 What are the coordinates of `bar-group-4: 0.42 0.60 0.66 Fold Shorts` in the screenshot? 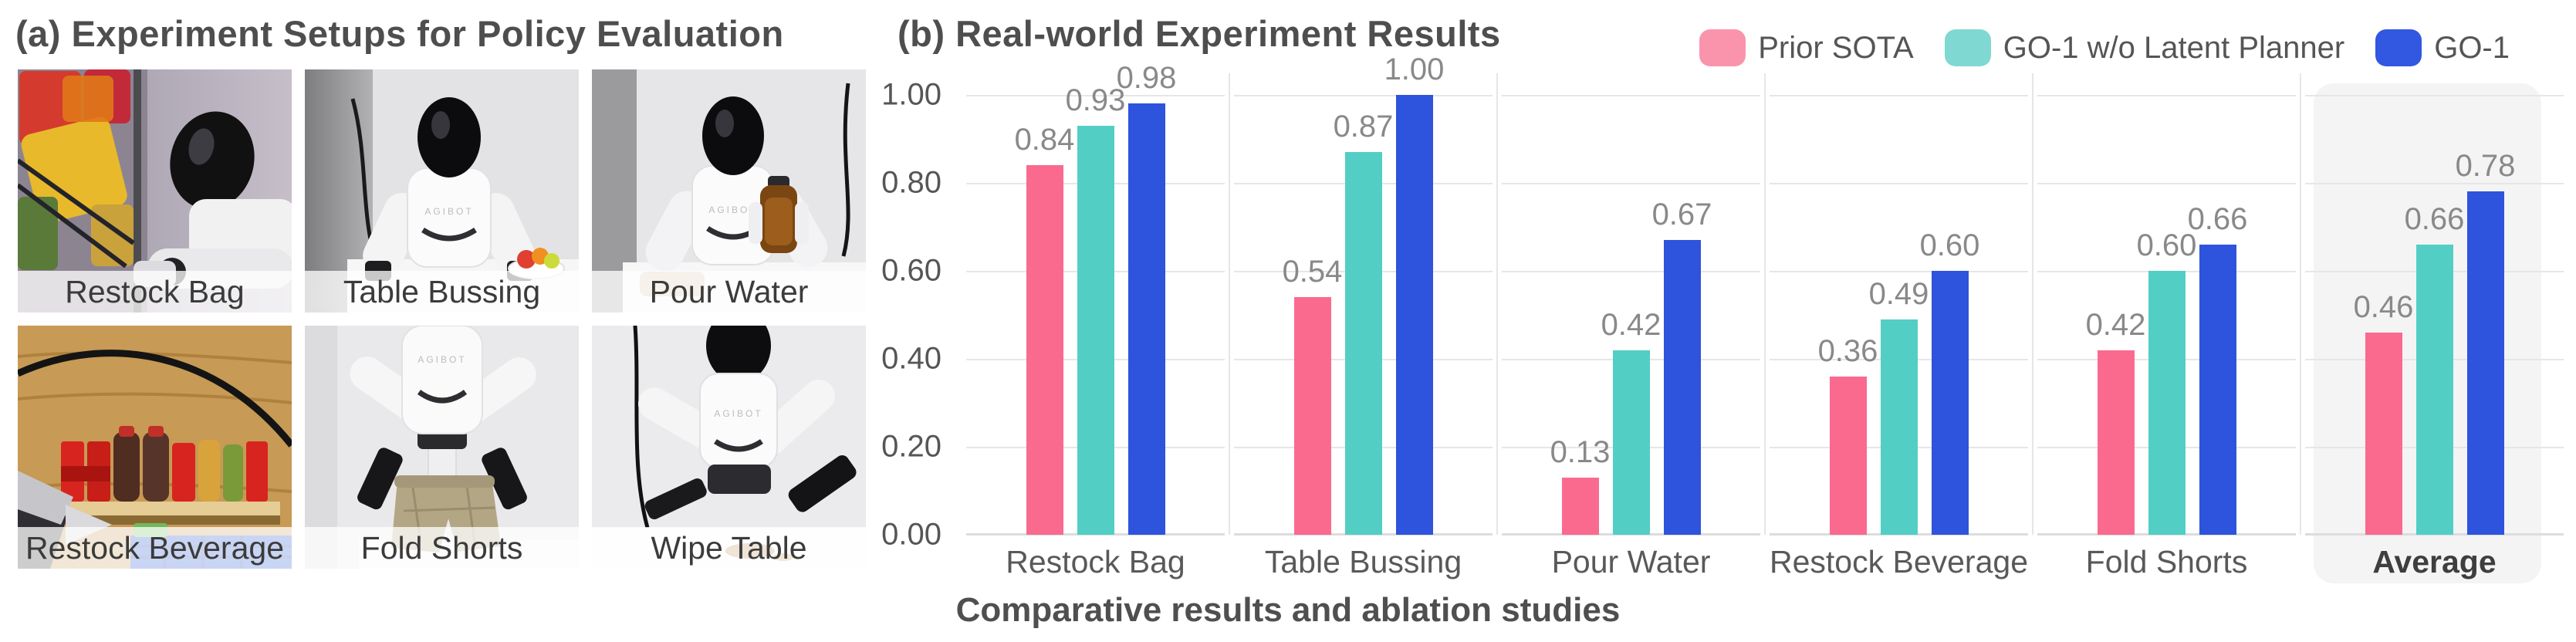 It's located at (2166, 337).